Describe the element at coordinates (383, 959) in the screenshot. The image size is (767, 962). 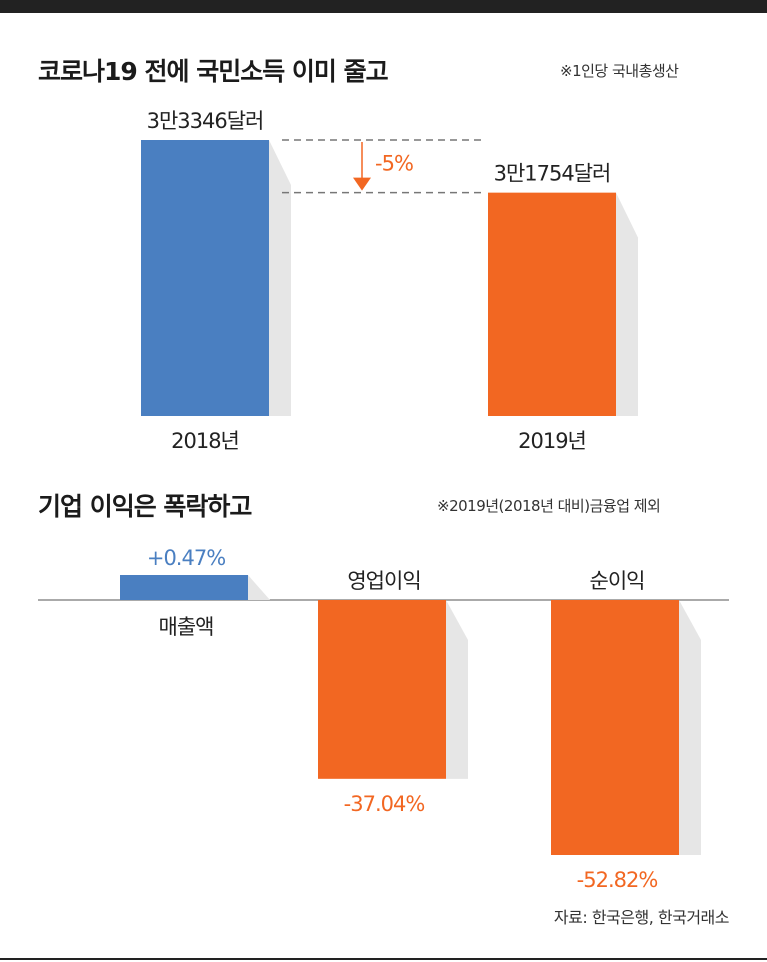
I see `bottom-line` at that location.